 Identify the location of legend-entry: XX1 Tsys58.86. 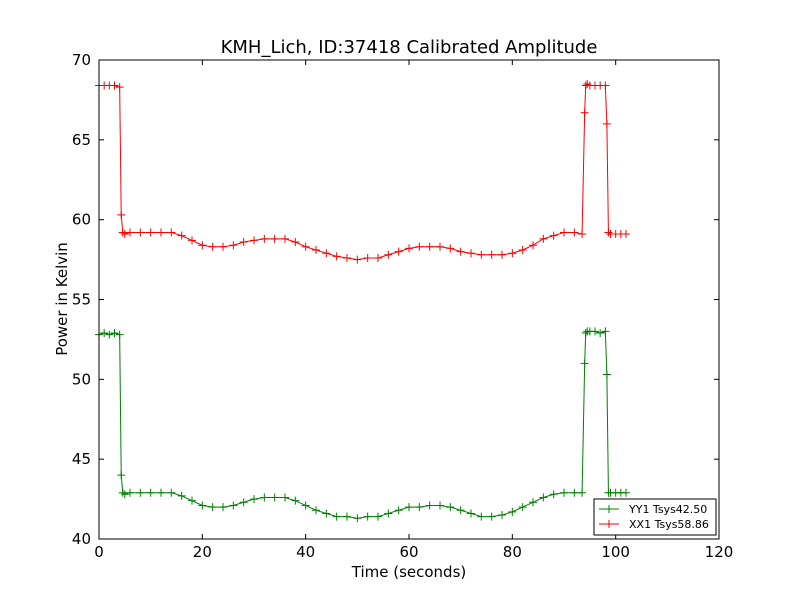
(654, 524).